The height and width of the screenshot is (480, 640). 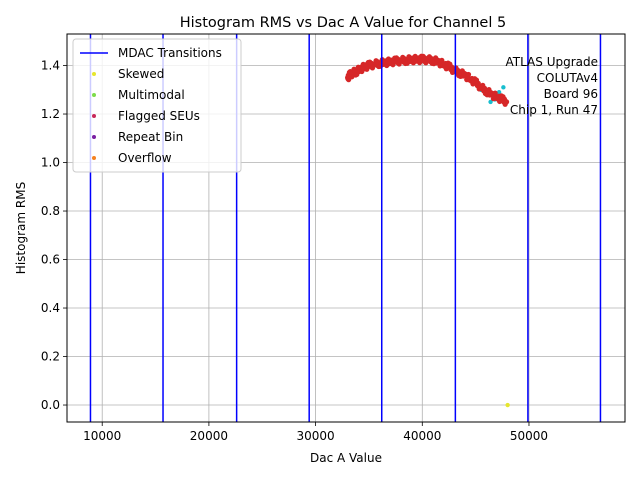 I want to click on y-tick-label: 0.8, so click(x=50, y=211).